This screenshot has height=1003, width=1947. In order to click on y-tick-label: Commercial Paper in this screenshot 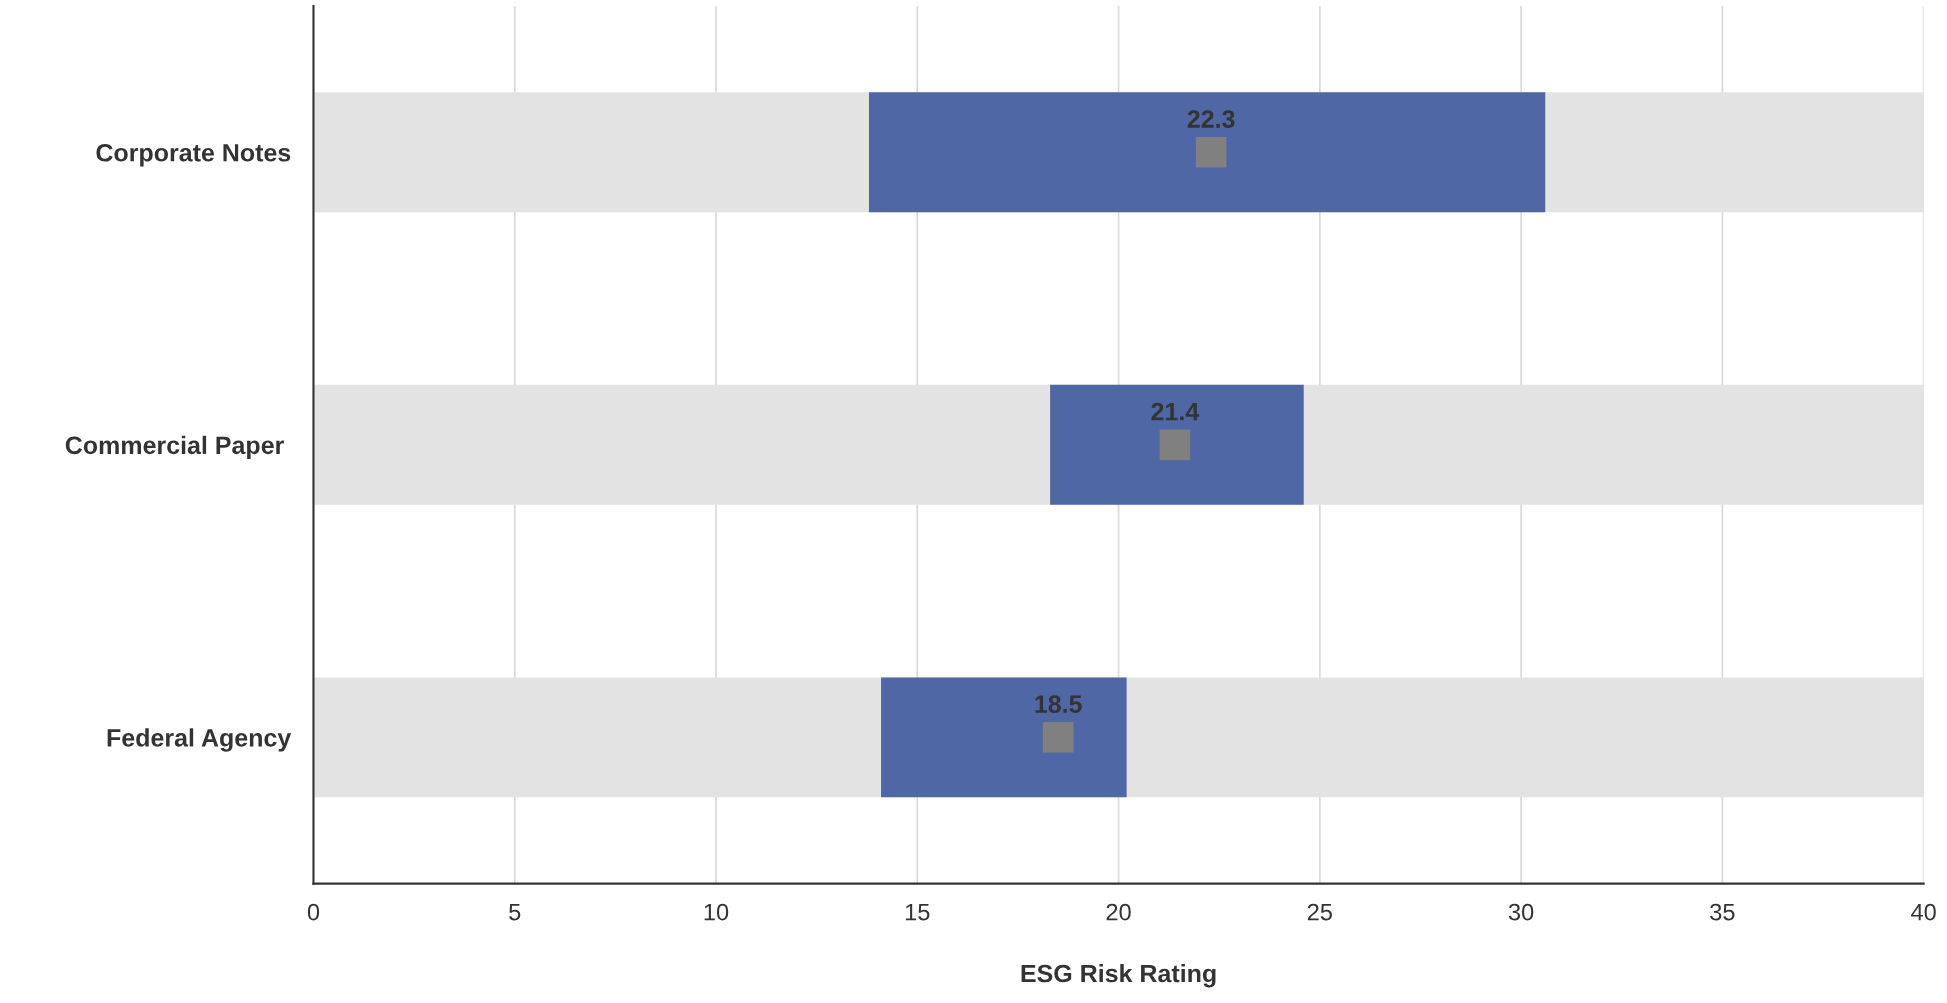, I will do `click(174, 447)`.